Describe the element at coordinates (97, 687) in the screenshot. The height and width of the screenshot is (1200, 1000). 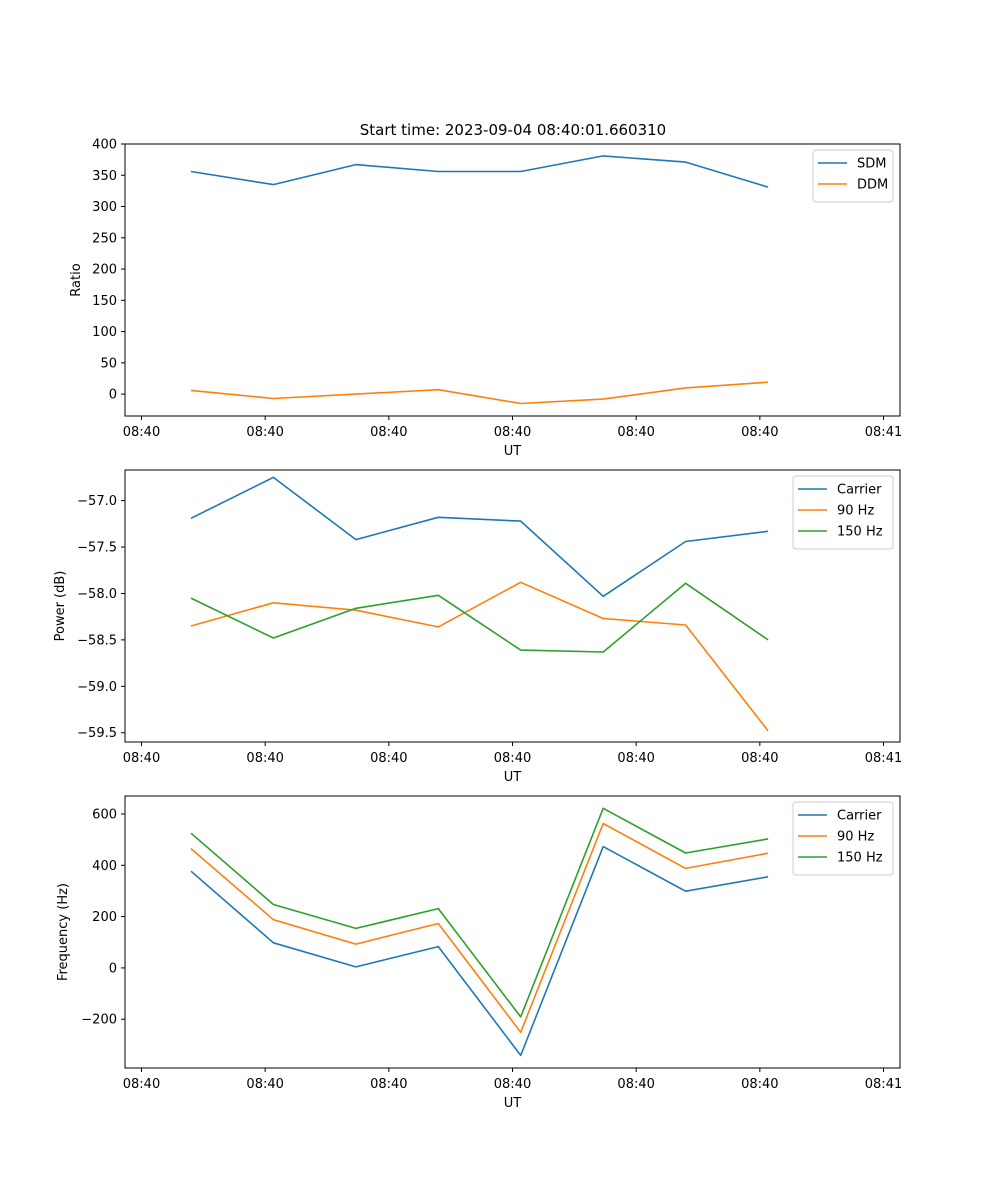
I see `y-tick-label: −59.0` at that location.